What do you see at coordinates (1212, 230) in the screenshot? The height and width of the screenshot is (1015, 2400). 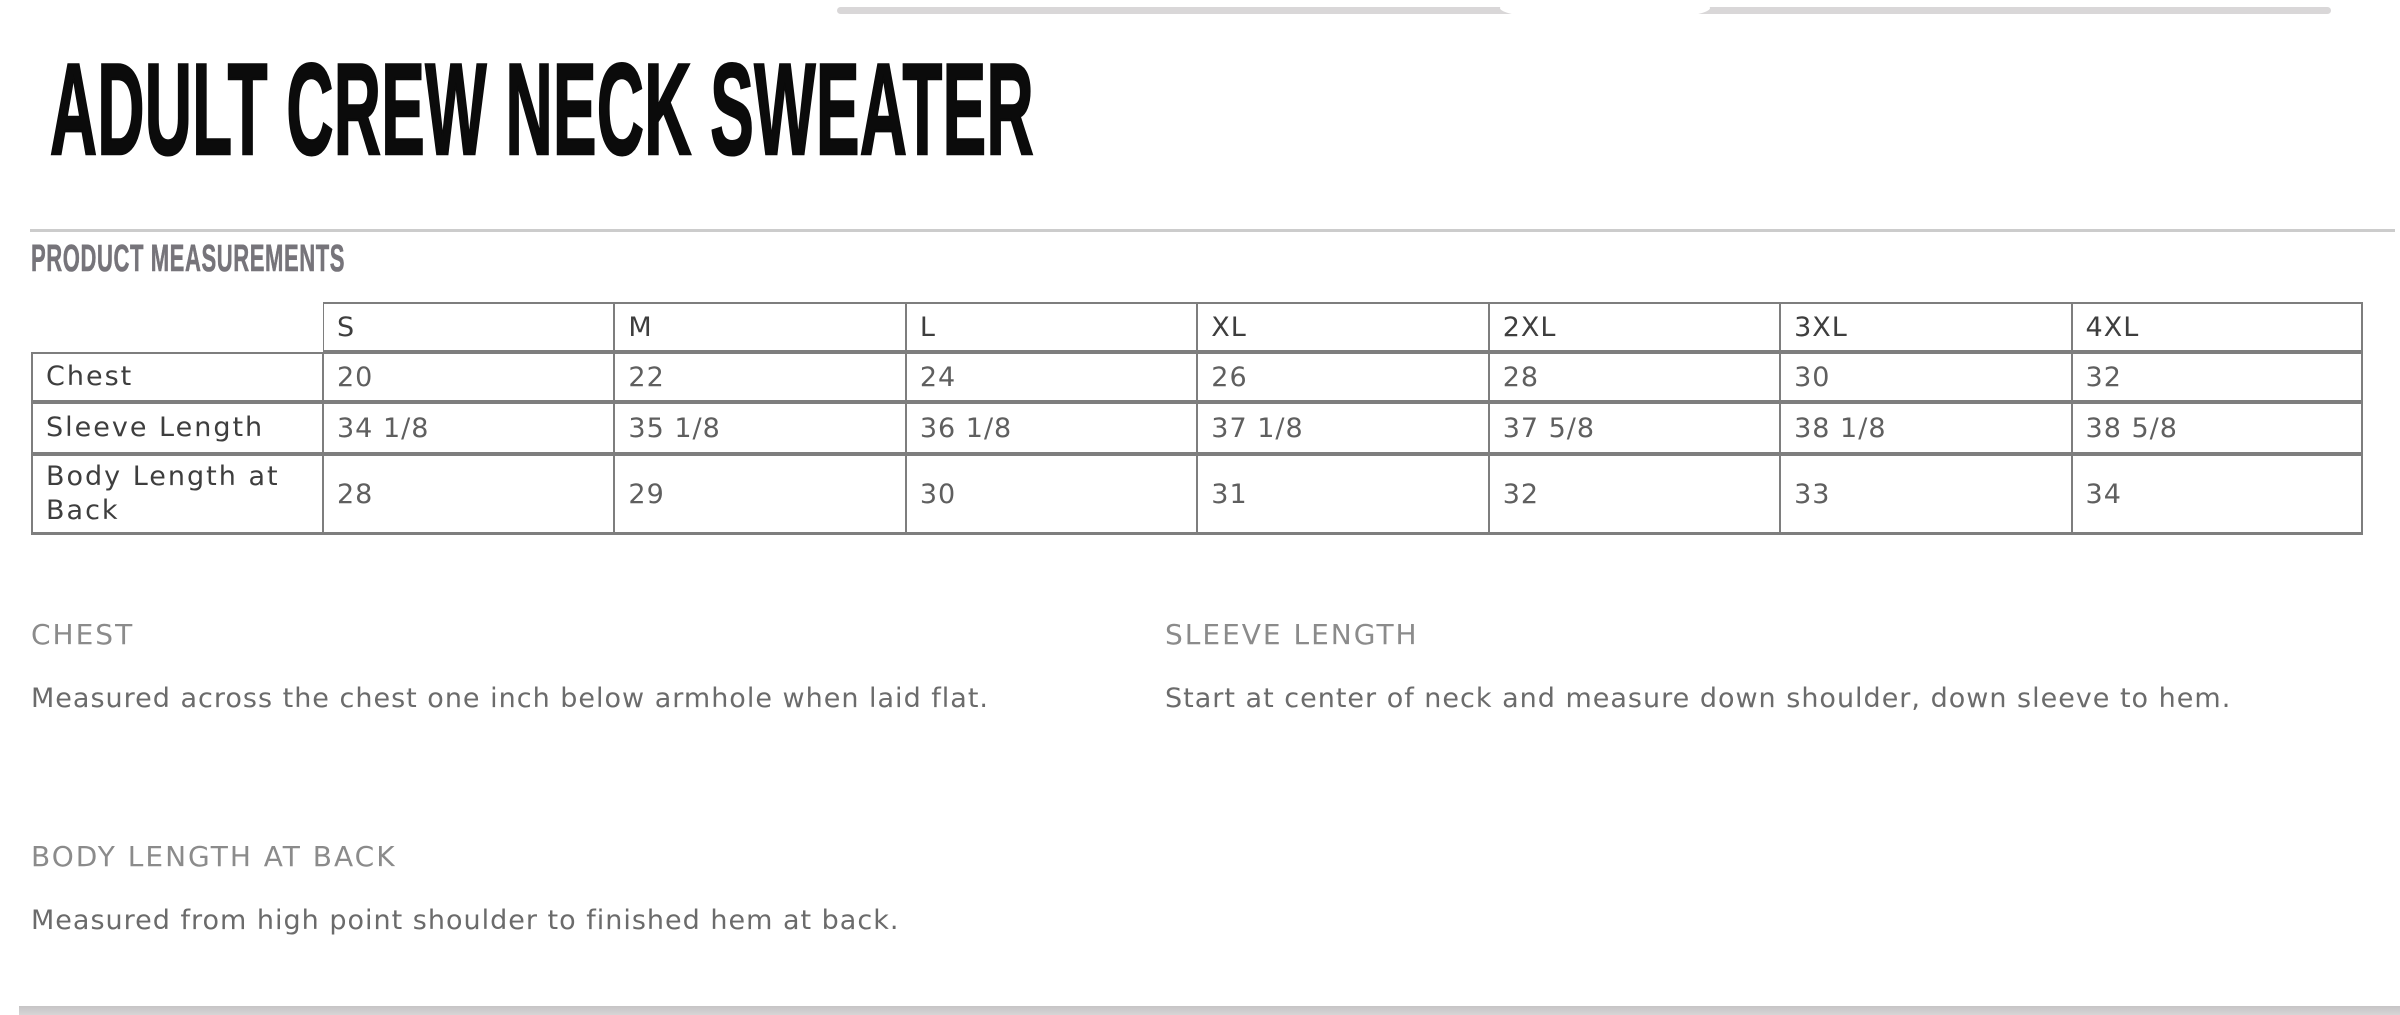 I see `divider-line` at bounding box center [1212, 230].